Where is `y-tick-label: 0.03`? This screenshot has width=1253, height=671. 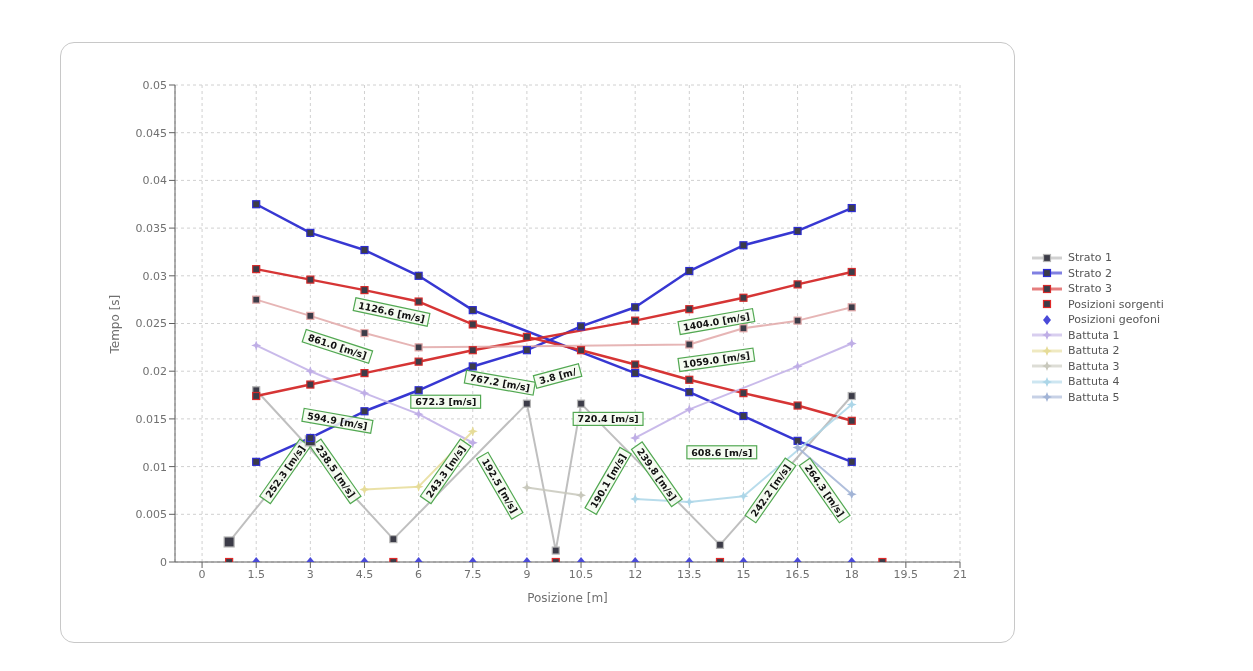
y-tick-label: 0.03 is located at coordinates (154, 276).